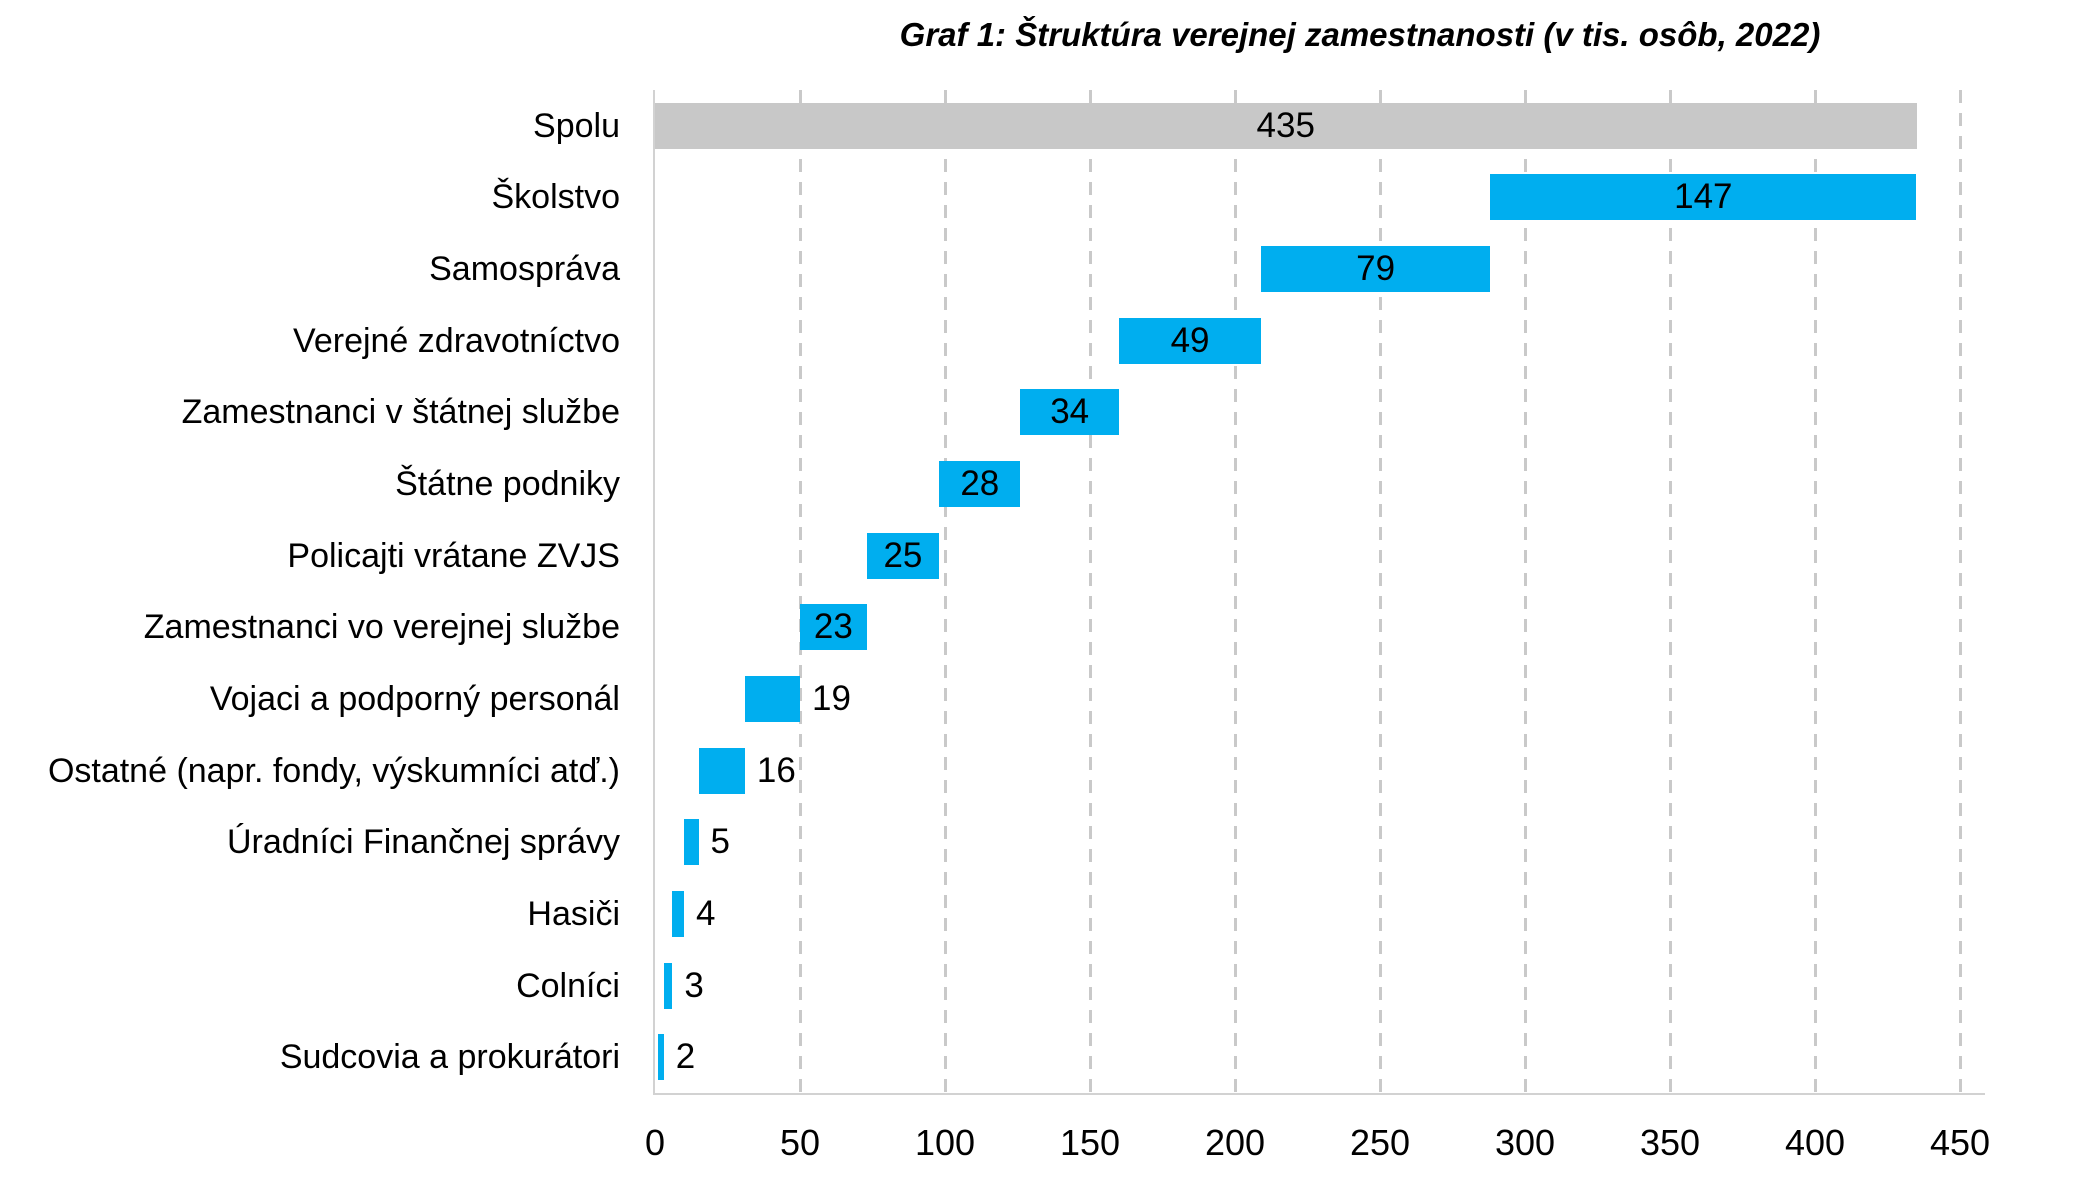 The width and height of the screenshot is (2079, 1189). Describe the element at coordinates (556, 197) in the screenshot. I see `category-label: Školstvo` at that location.